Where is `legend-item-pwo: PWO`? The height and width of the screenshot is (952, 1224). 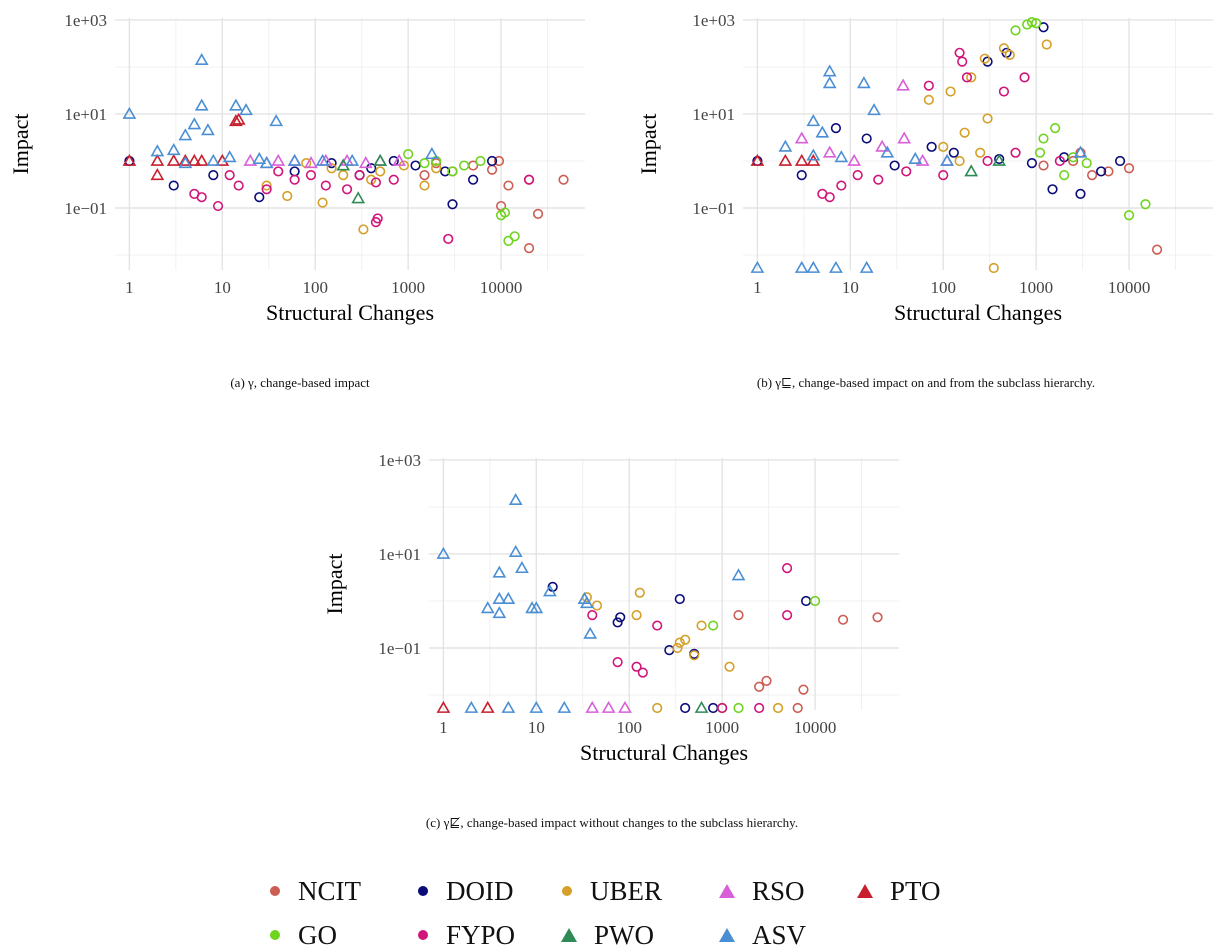 legend-item-pwo: PWO is located at coordinates (607, 935).